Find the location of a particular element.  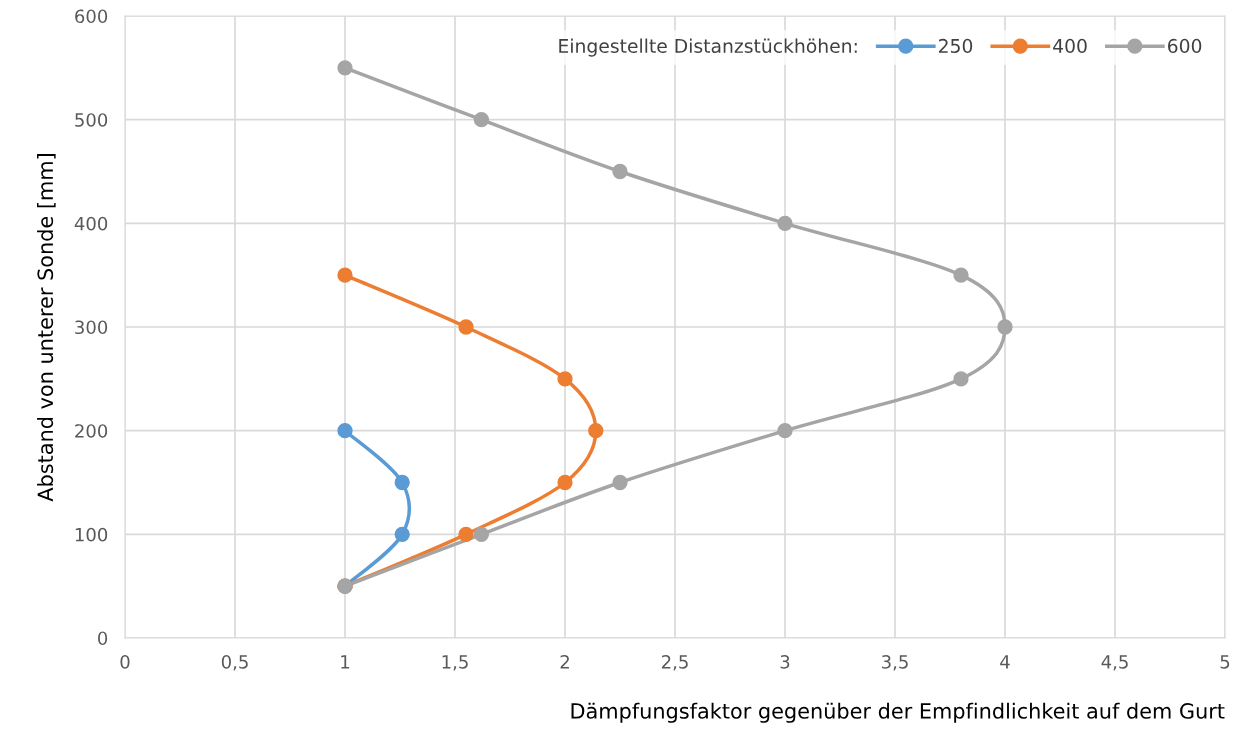

x-tick-label: 5 is located at coordinates (1225, 662).